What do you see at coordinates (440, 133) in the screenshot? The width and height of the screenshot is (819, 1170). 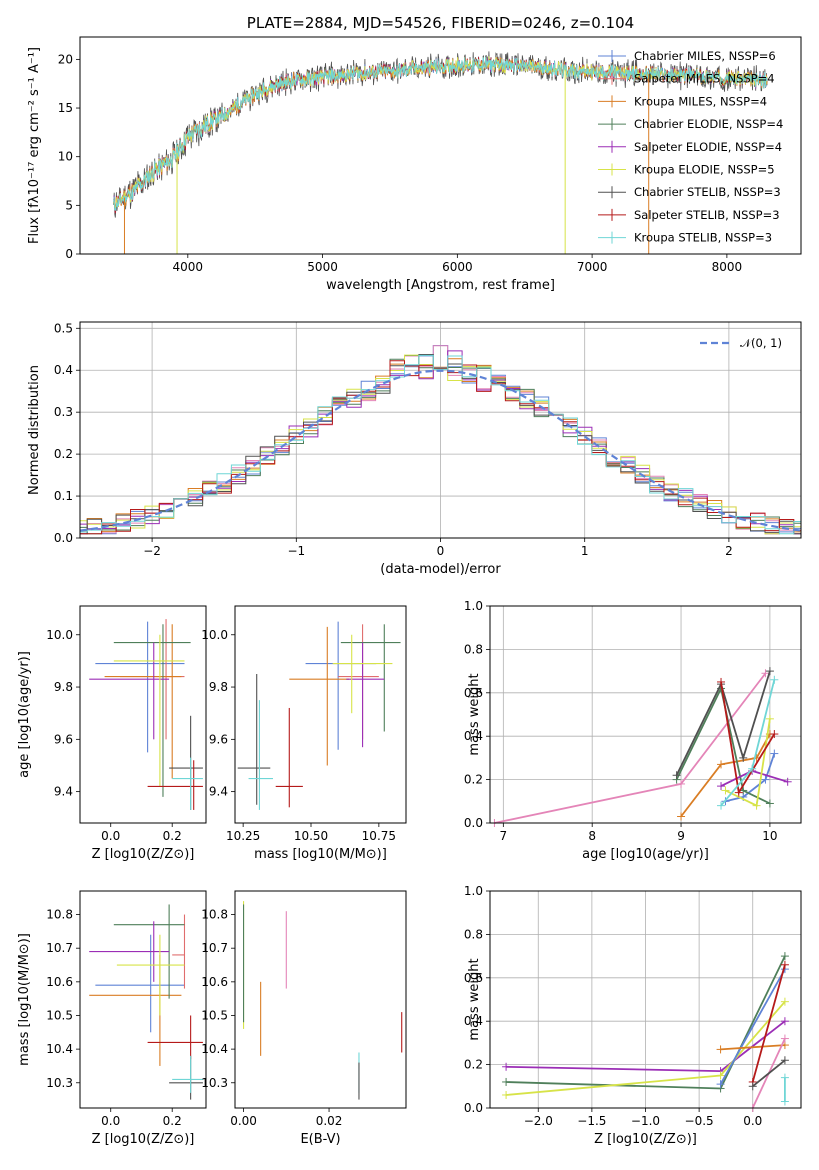 I see `spectrum-line-kroupa-stelib` at bounding box center [440, 133].